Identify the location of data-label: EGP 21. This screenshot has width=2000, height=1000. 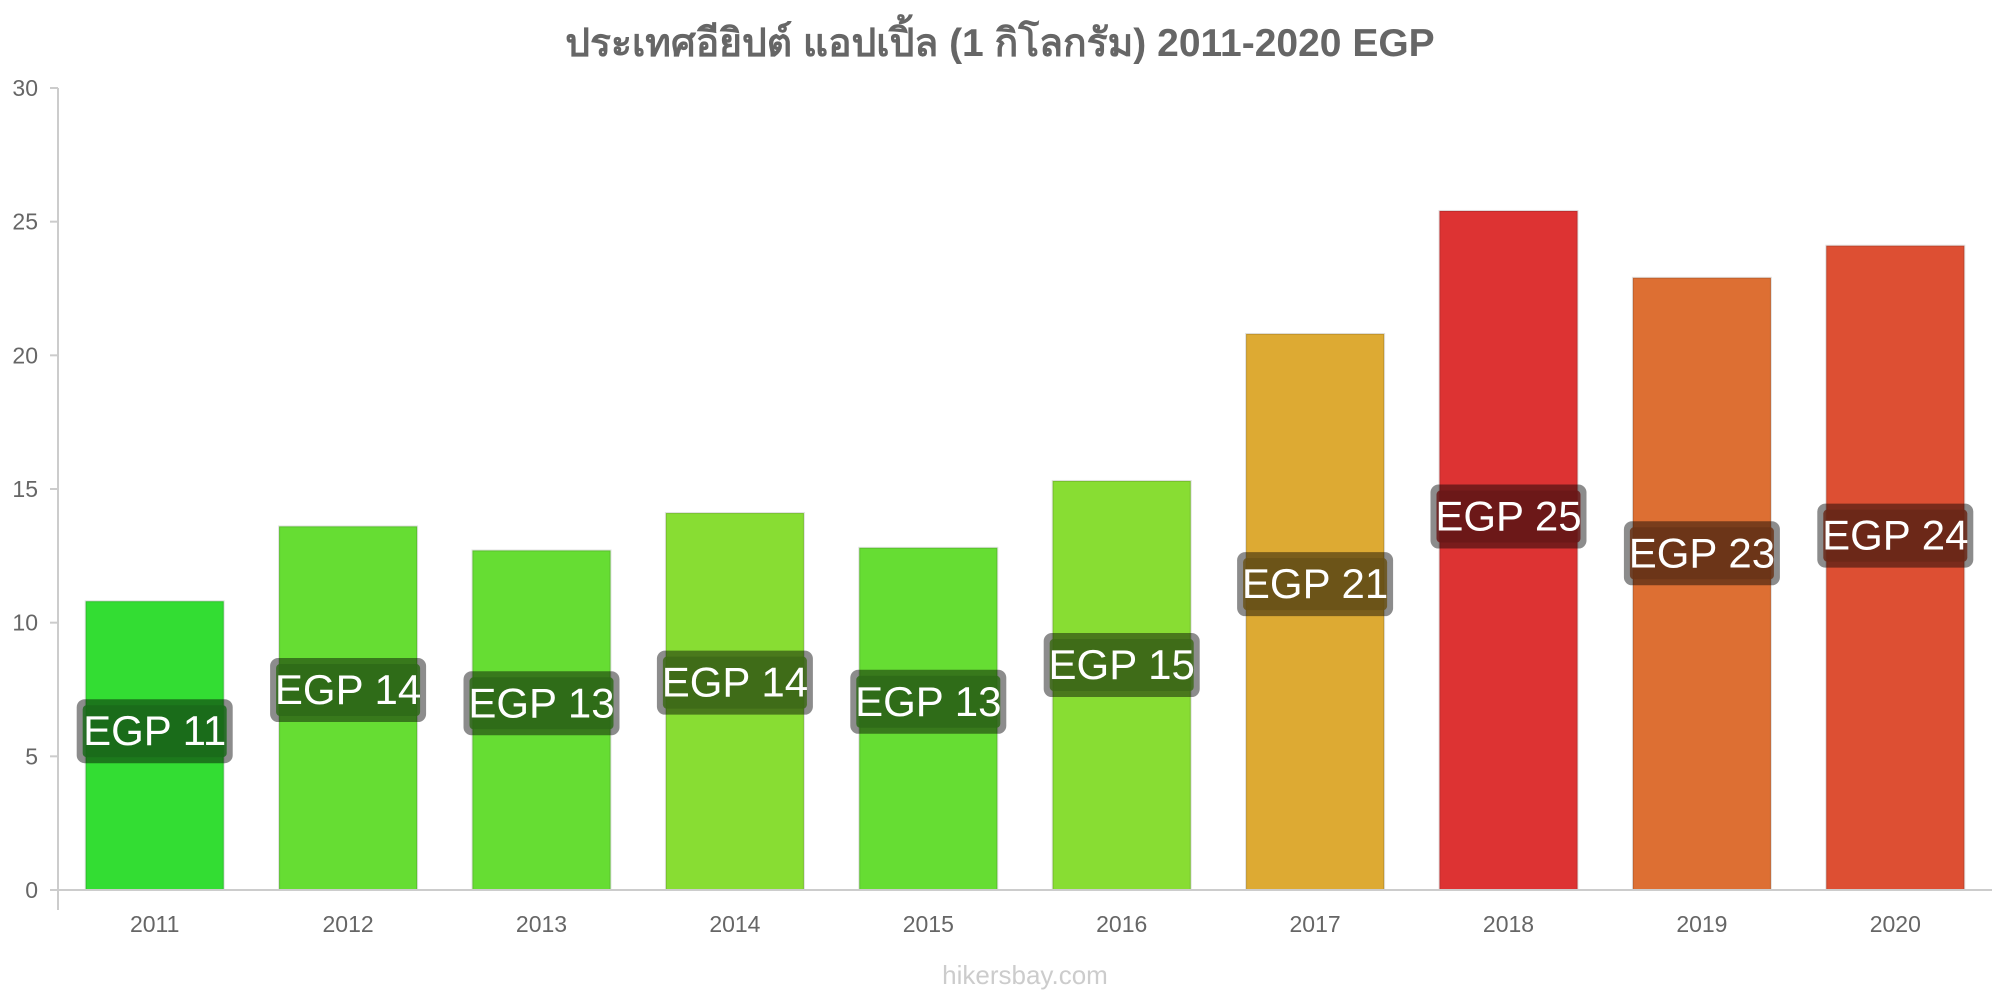
(1315, 583).